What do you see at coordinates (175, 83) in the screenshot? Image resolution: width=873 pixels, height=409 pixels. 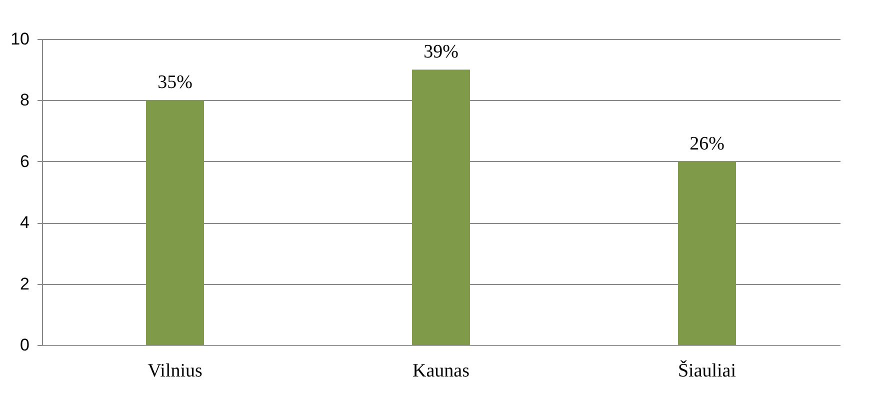 I see `annotation: 35%` at bounding box center [175, 83].